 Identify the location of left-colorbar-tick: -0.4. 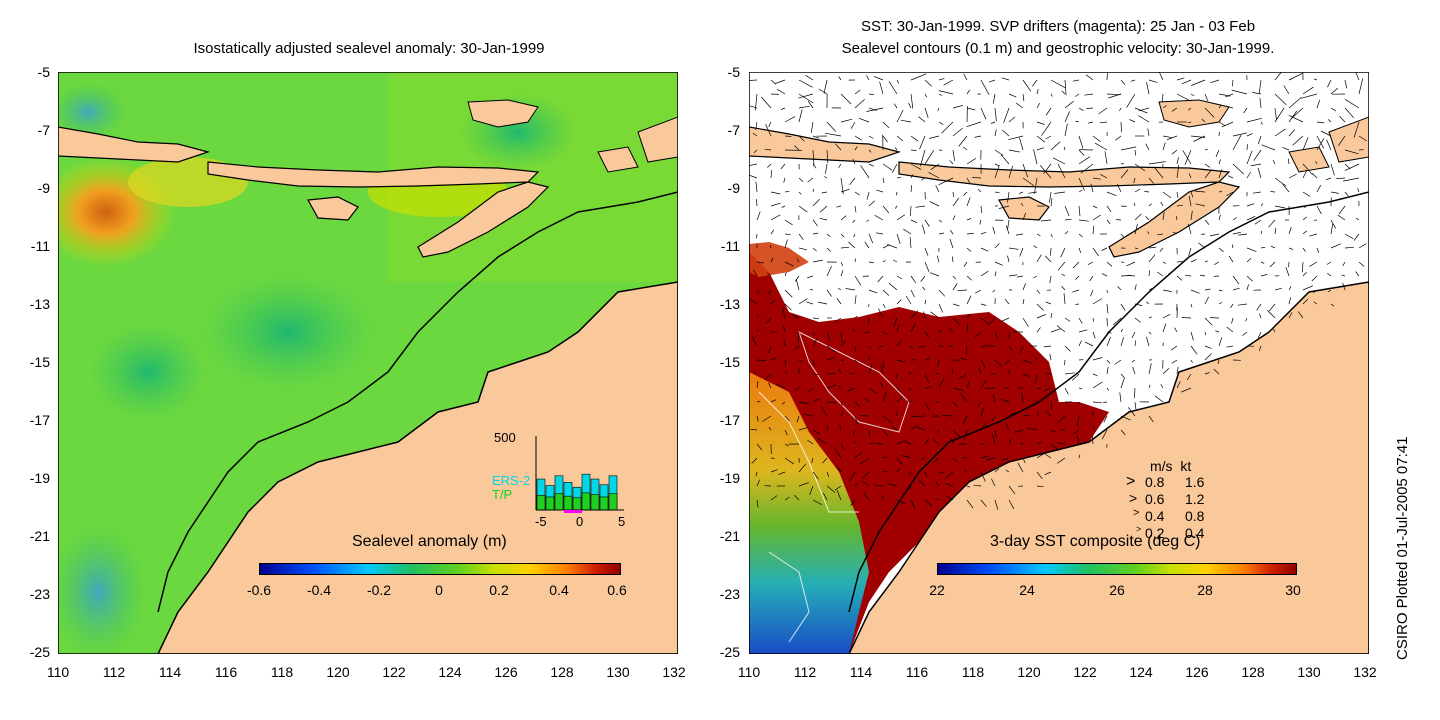
(319, 590).